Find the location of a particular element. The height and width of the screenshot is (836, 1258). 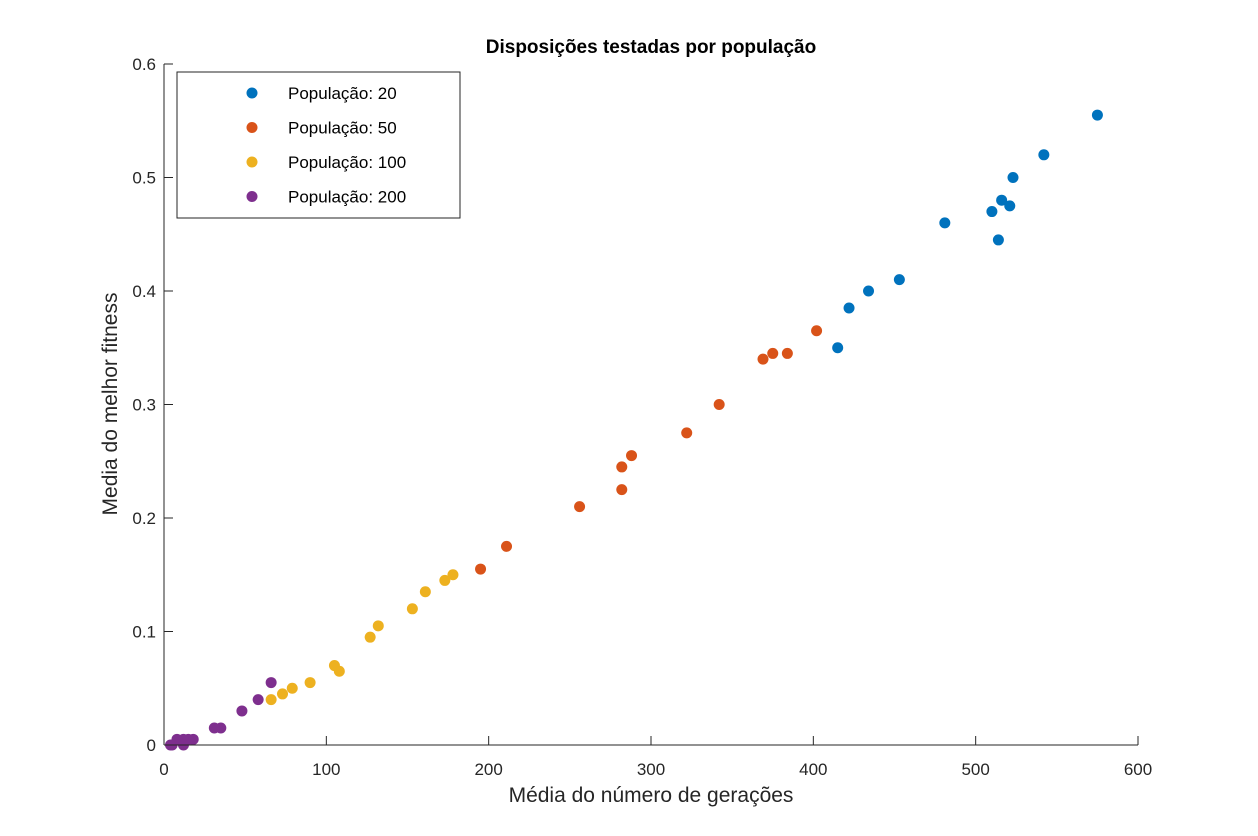

y-tick-label: 0.5 is located at coordinates (144, 178).